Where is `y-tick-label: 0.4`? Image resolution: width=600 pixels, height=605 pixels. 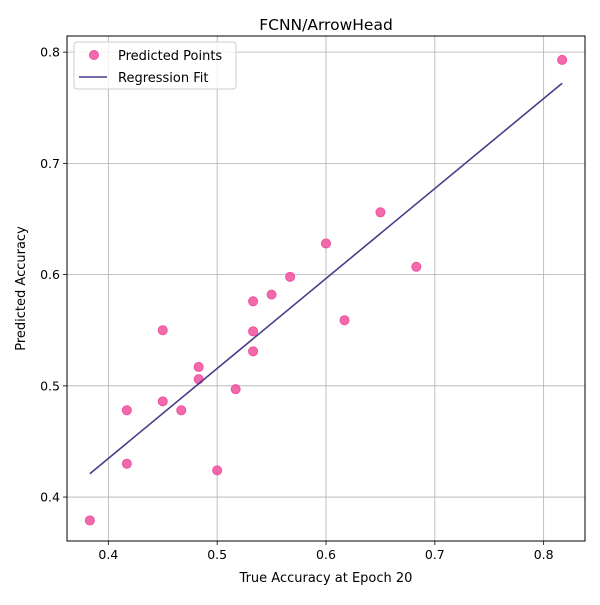 y-tick-label: 0.4 is located at coordinates (50, 497).